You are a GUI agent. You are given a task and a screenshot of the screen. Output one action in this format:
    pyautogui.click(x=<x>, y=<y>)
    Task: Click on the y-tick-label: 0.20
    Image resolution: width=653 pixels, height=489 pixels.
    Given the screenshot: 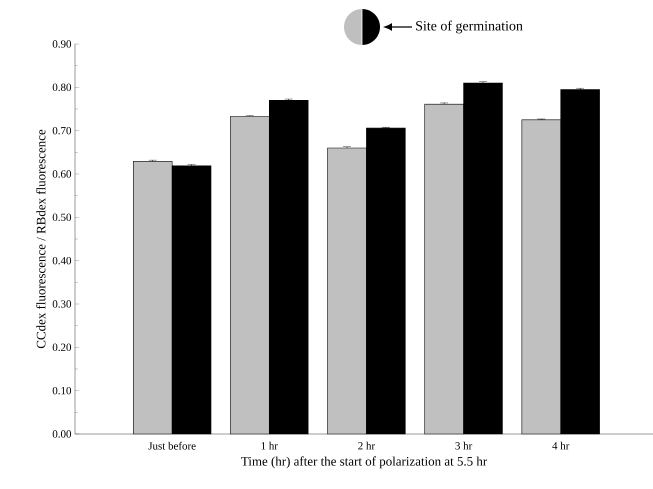 What is the action you would take?
    pyautogui.click(x=62, y=348)
    